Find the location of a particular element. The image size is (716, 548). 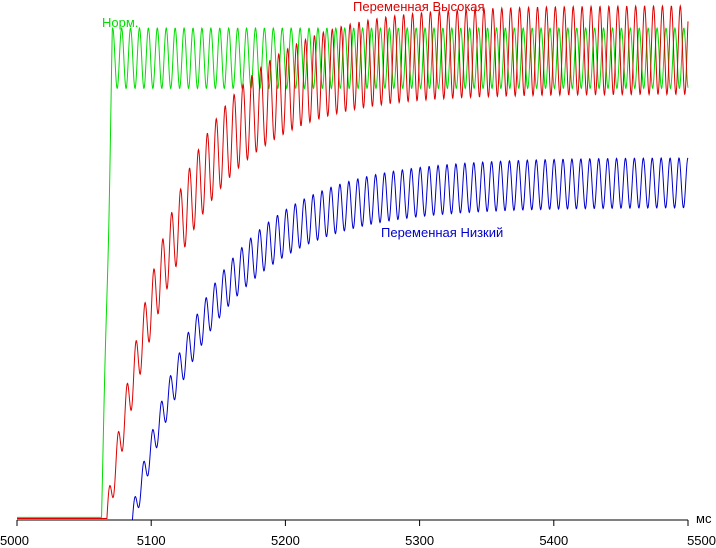

series-label: Переменная Низкий is located at coordinates (442, 232).